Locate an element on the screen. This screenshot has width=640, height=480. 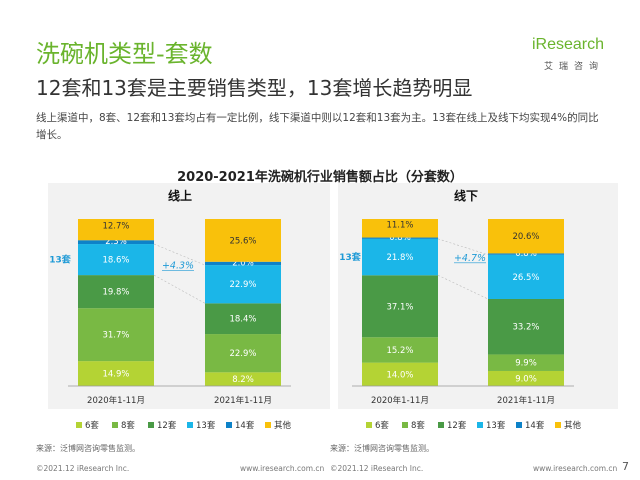
data-label: 15.2% is located at coordinates (399, 351).